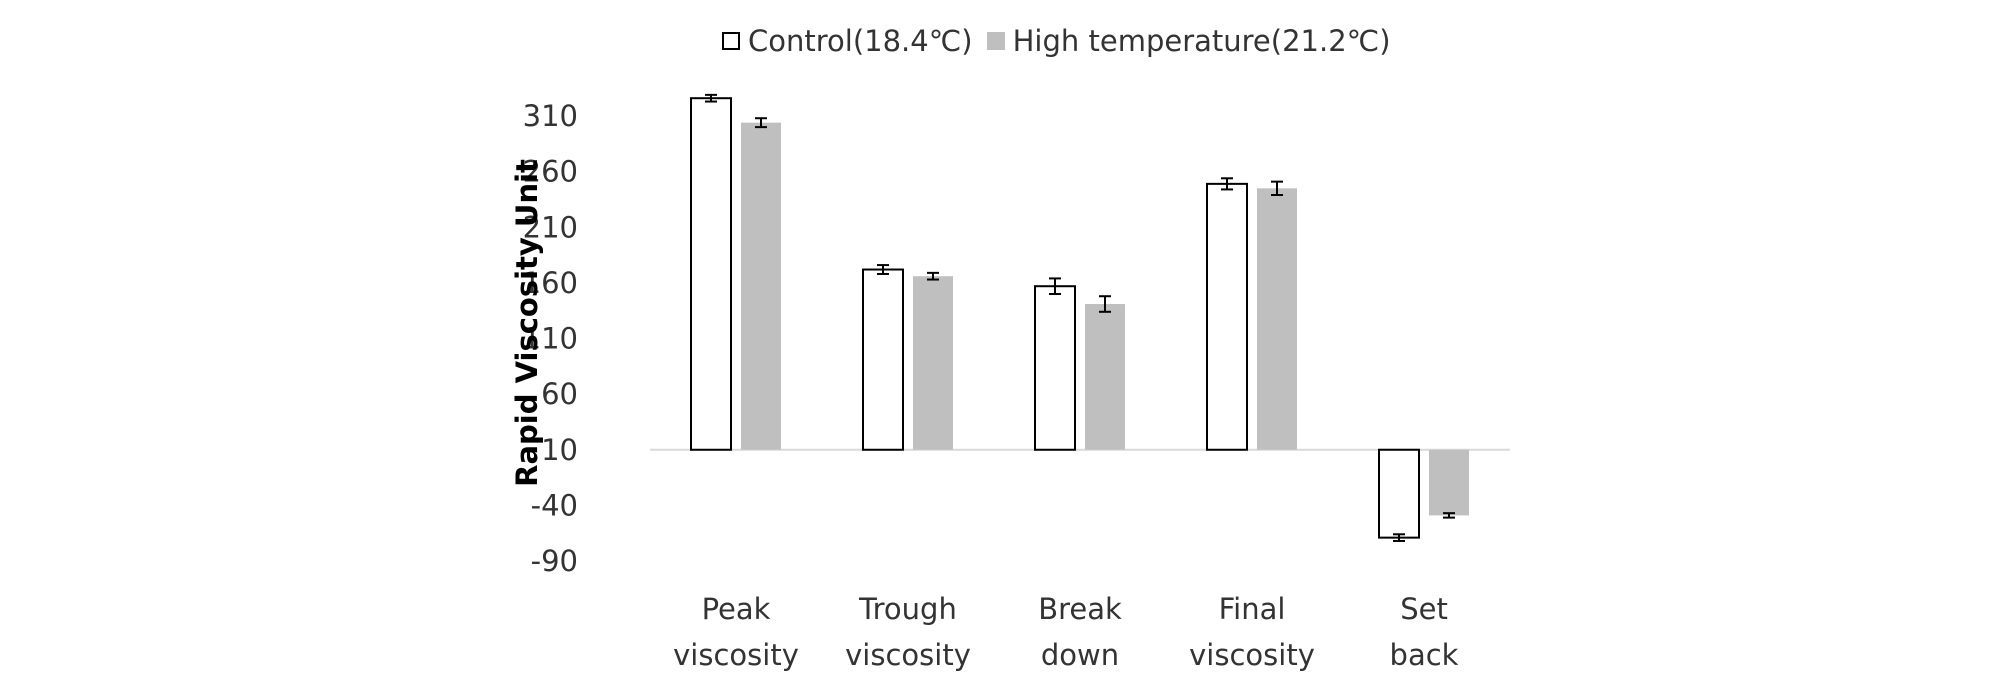 This screenshot has width=2008, height=680. What do you see at coordinates (860, 41) in the screenshot?
I see `legend-label-control: Control(18.4℃)` at bounding box center [860, 41].